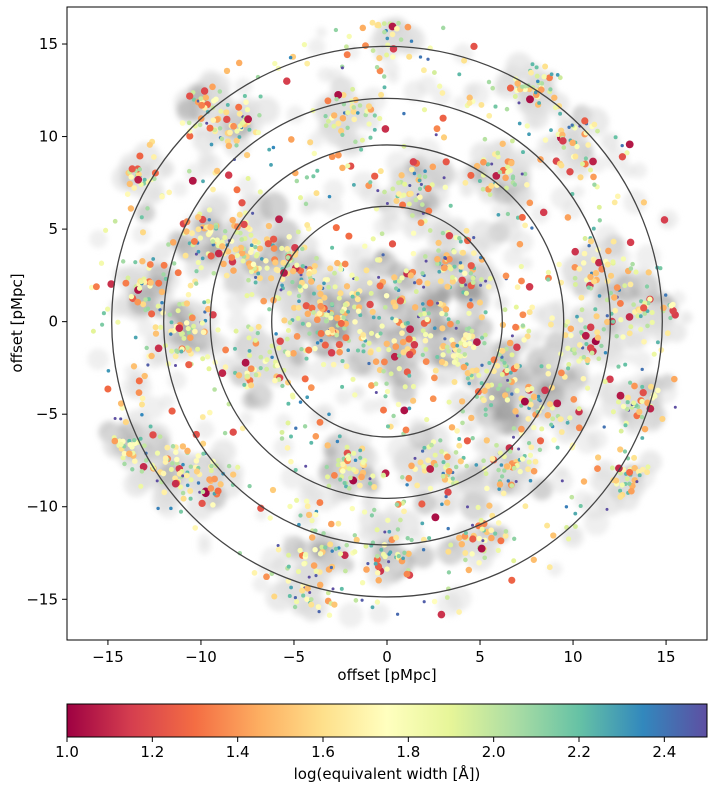  I want to click on x-tick-label: 0, so click(387, 657).